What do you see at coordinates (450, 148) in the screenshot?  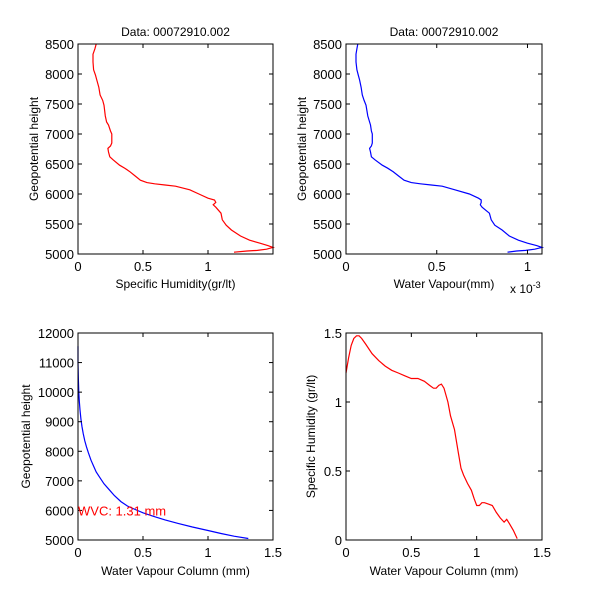 I see `series-line-water-vapour-profile` at bounding box center [450, 148].